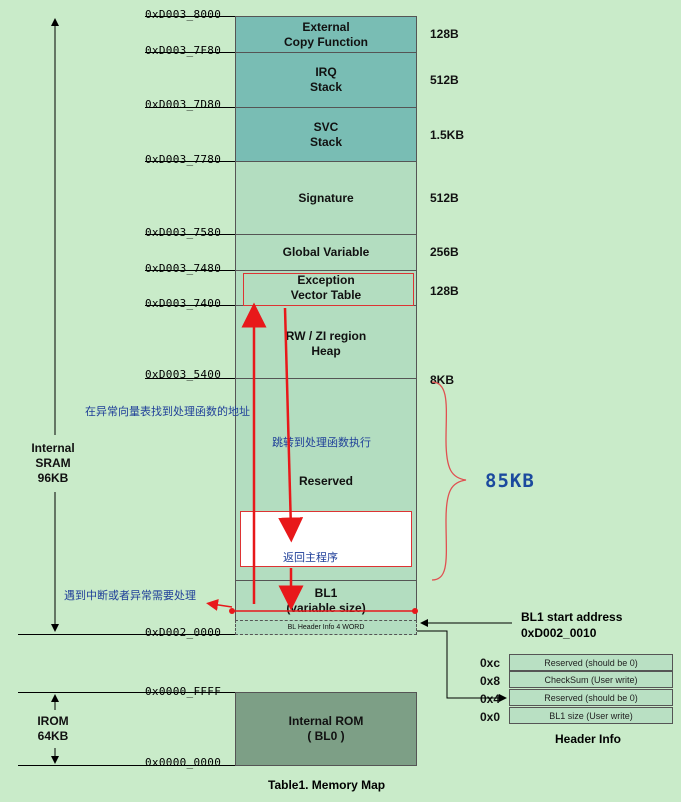  I want to click on header-offset-c: 0xc, so click(490, 663).